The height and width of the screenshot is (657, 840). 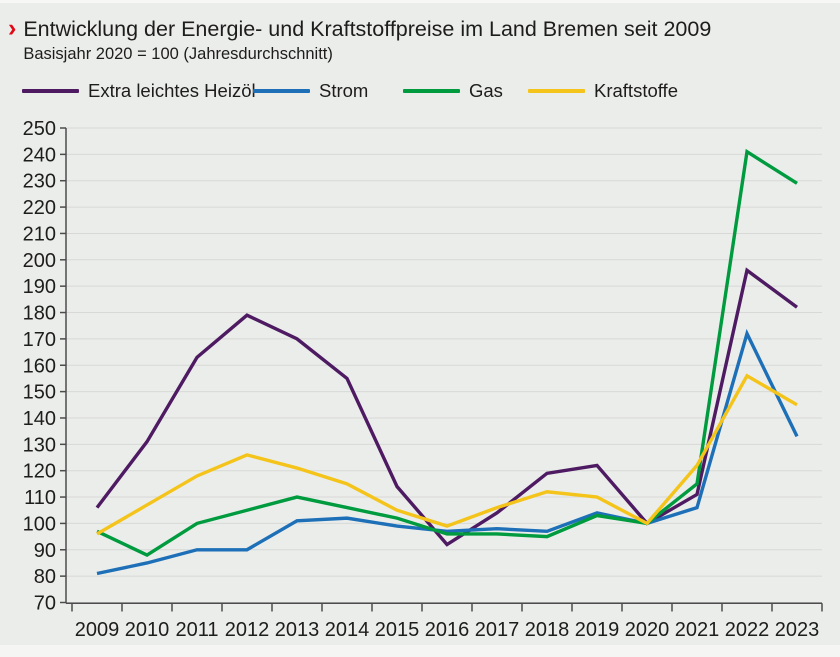 I want to click on x-tick-label-2012: 2012, so click(x=247, y=630).